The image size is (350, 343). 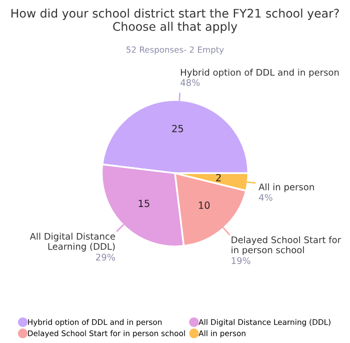 What do you see at coordinates (144, 204) in the screenshot?
I see `data-label: 15` at bounding box center [144, 204].